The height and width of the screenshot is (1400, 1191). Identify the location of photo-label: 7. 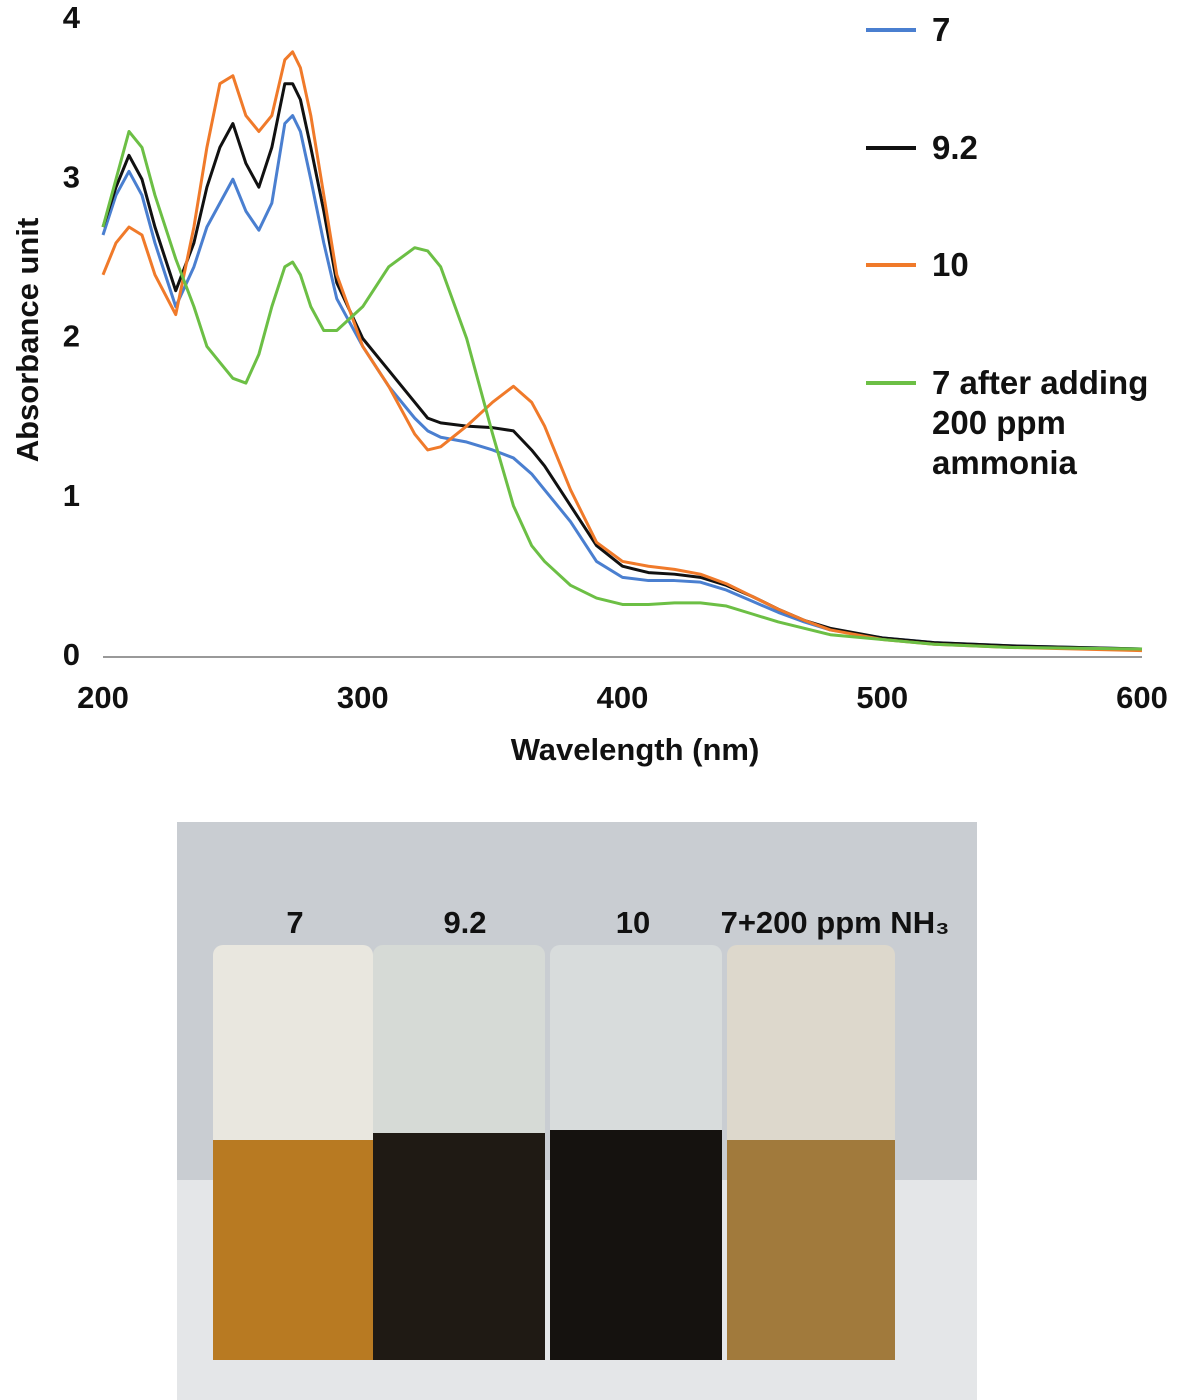
(294, 922).